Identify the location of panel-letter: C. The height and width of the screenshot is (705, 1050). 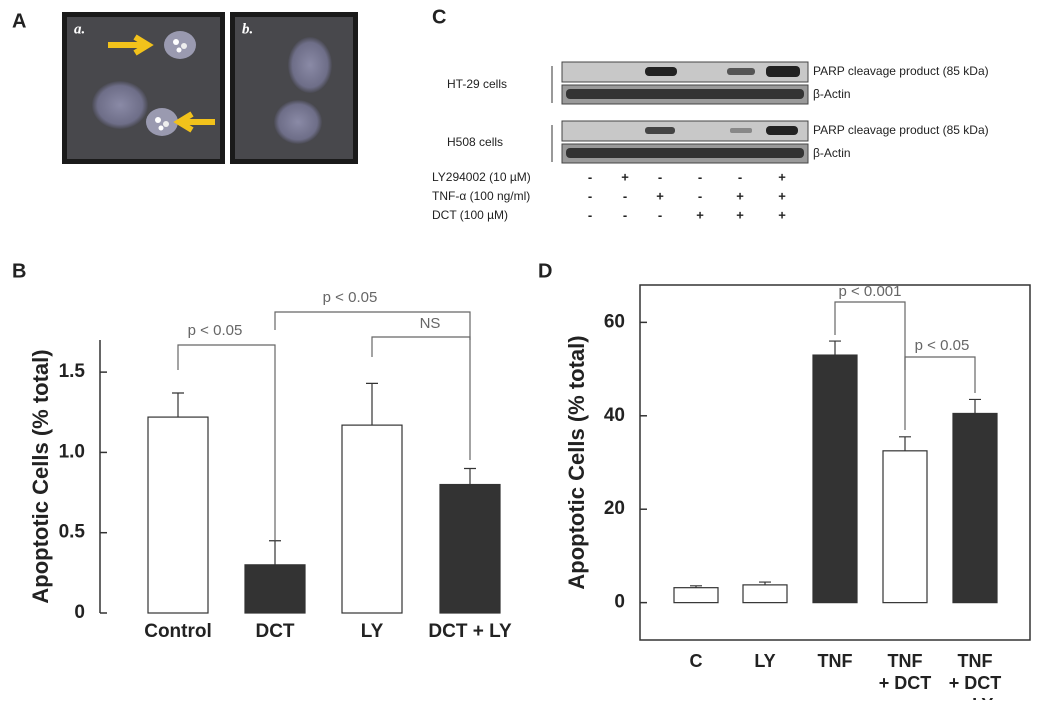
(439, 17).